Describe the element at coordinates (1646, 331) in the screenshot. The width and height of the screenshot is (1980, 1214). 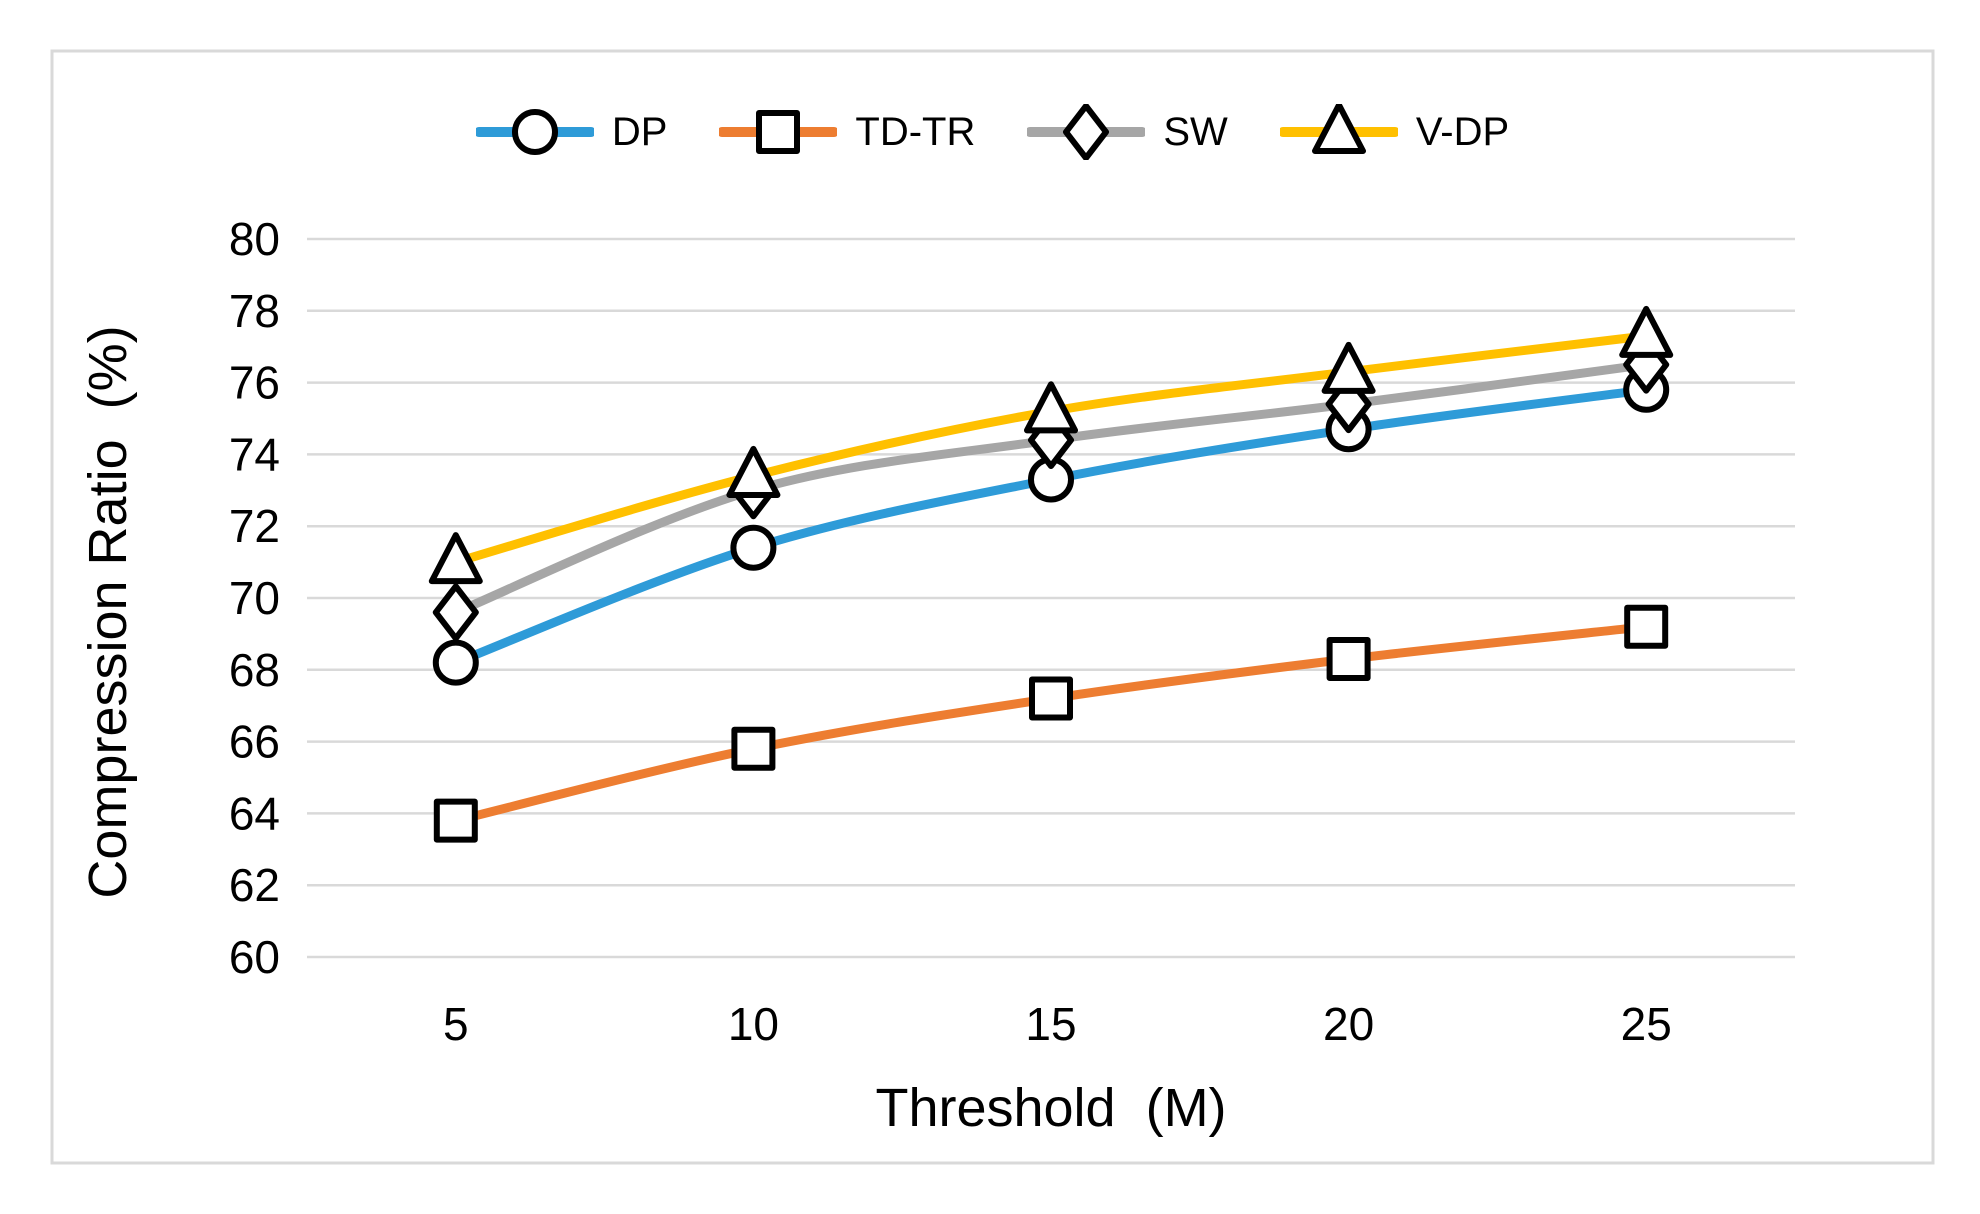
I see `marker-V-DP-x25` at that location.